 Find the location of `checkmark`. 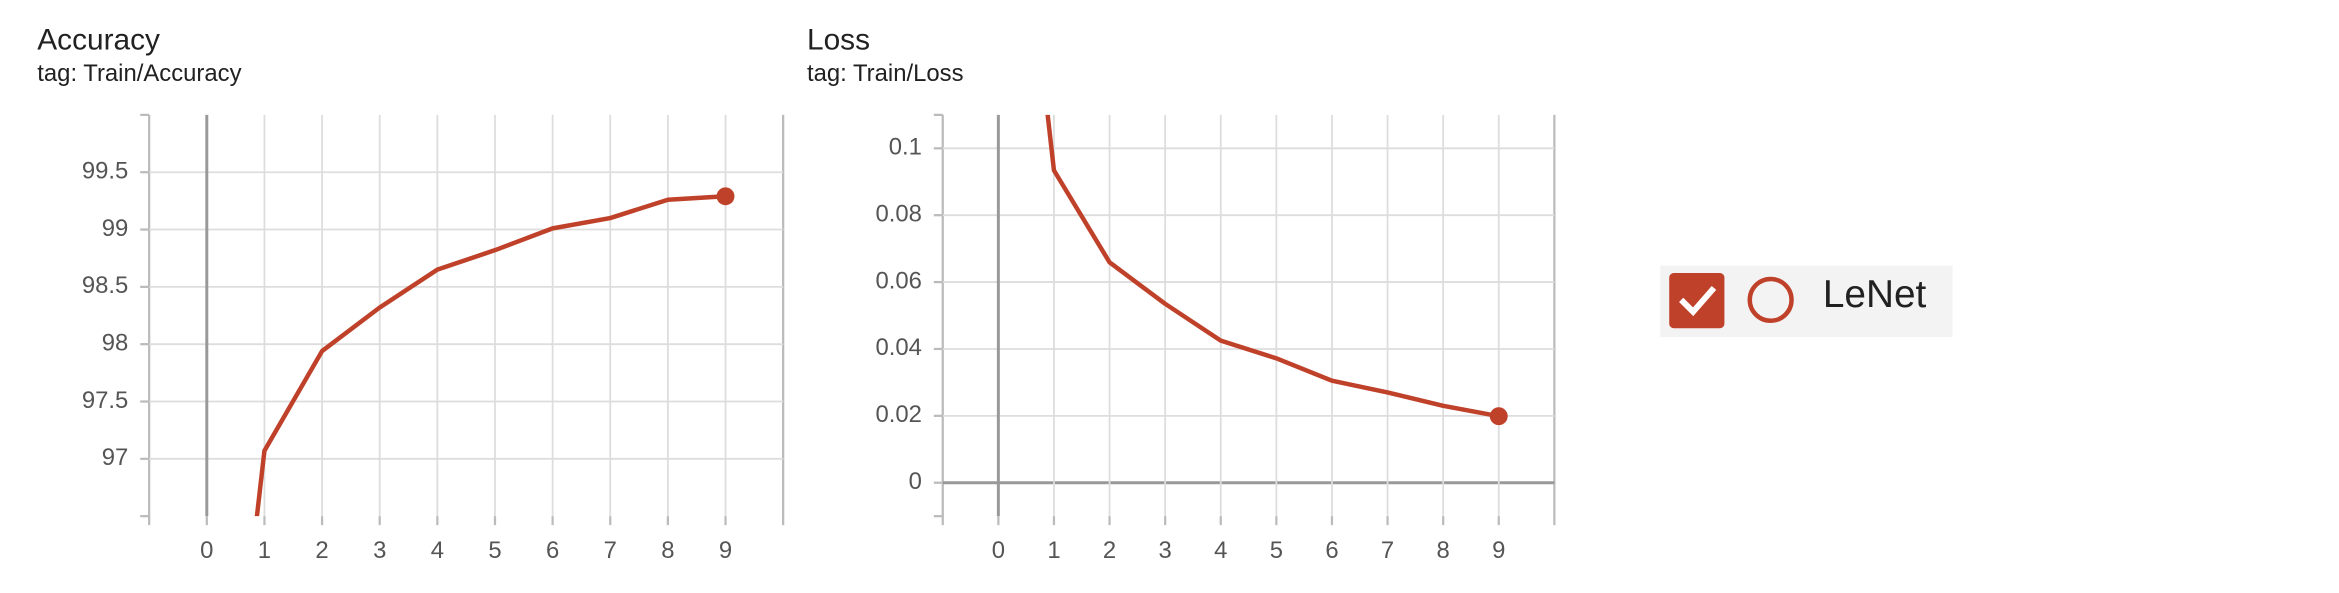

checkmark is located at coordinates (1698, 301).